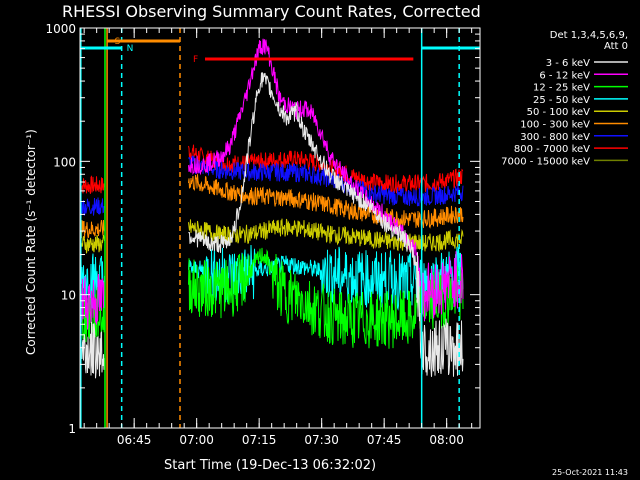 The image size is (640, 480). I want to click on y-axis-label: Corrected Count Rate (s⁻¹ detector⁻¹), so click(31, 242).